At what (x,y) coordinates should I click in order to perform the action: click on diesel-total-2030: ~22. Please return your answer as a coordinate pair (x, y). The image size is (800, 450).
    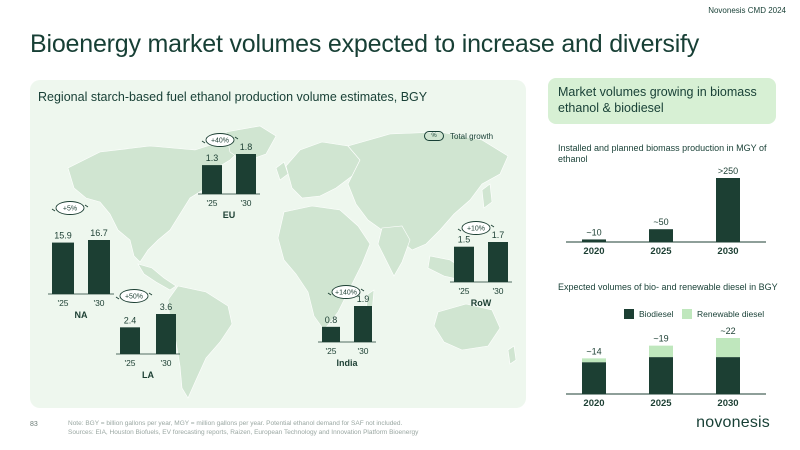
    Looking at the image, I should click on (727, 331).